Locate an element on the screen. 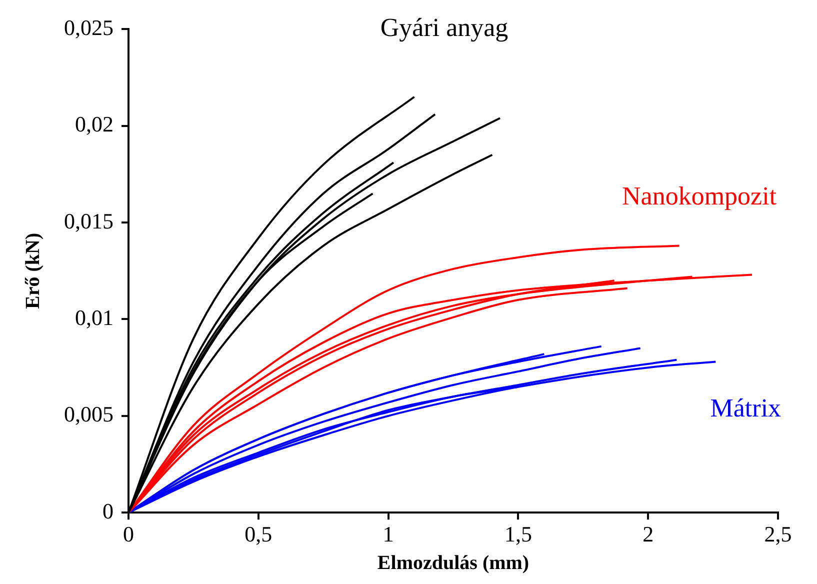 This screenshot has height=584, width=817. x-tick-label: 0 is located at coordinates (128, 534).